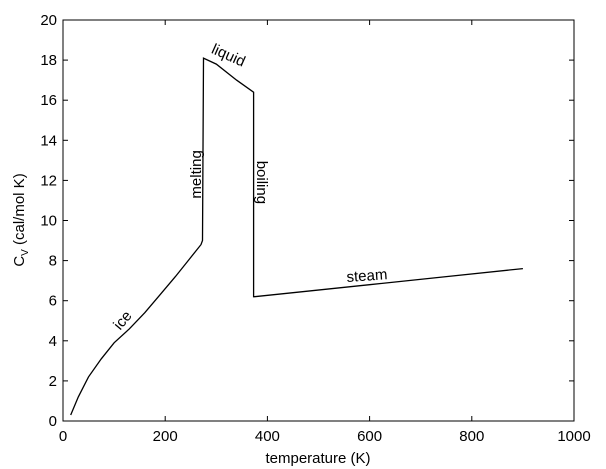 The height and width of the screenshot is (469, 606). What do you see at coordinates (367, 276) in the screenshot?
I see `annotation-steam: steam` at bounding box center [367, 276].